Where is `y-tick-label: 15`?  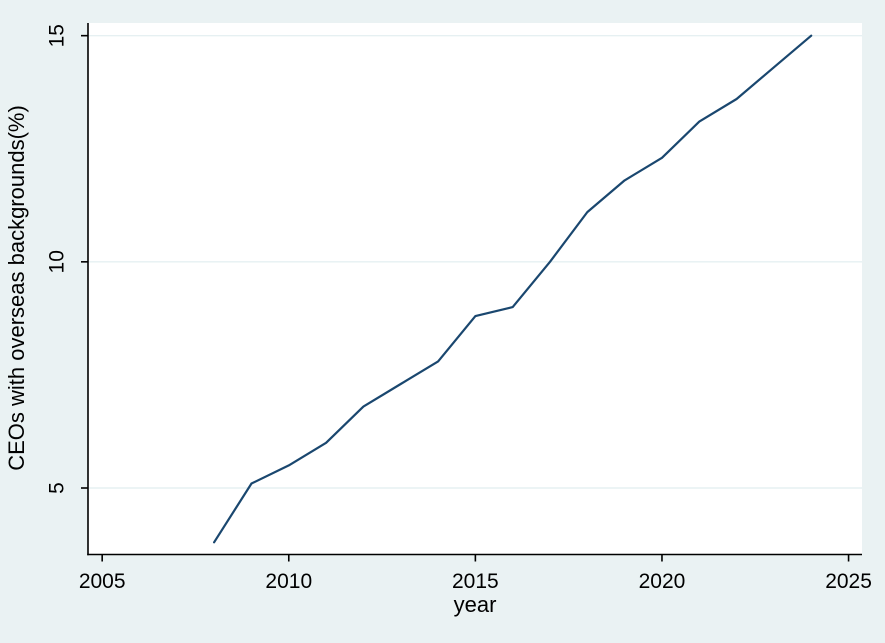
y-tick-label: 15 is located at coordinates (56, 35).